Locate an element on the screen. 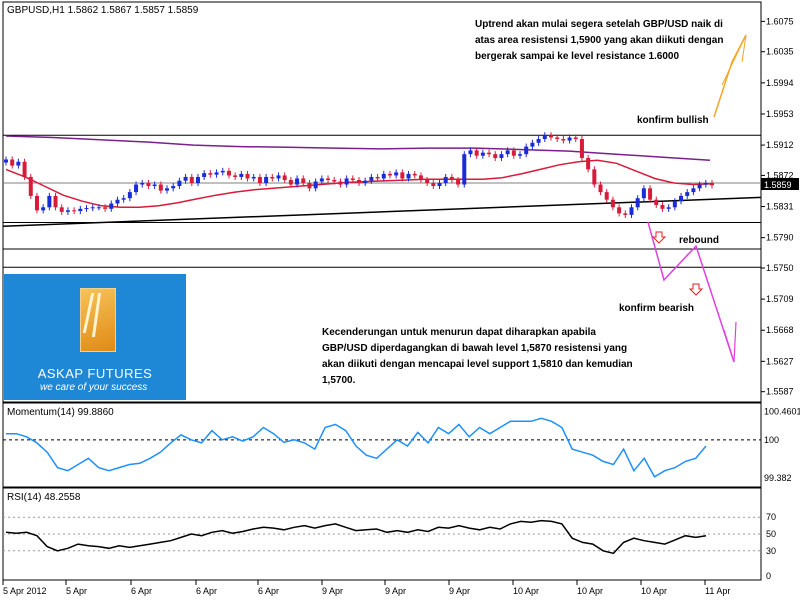  current-price-label: 1.5859 is located at coordinates (778, 185).